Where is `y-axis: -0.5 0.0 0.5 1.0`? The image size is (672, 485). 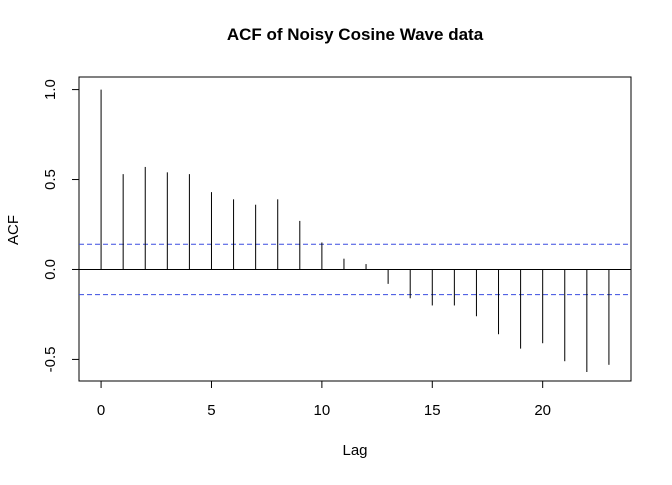 y-axis: -0.5 0.0 0.5 1.0 is located at coordinates (61, 225).